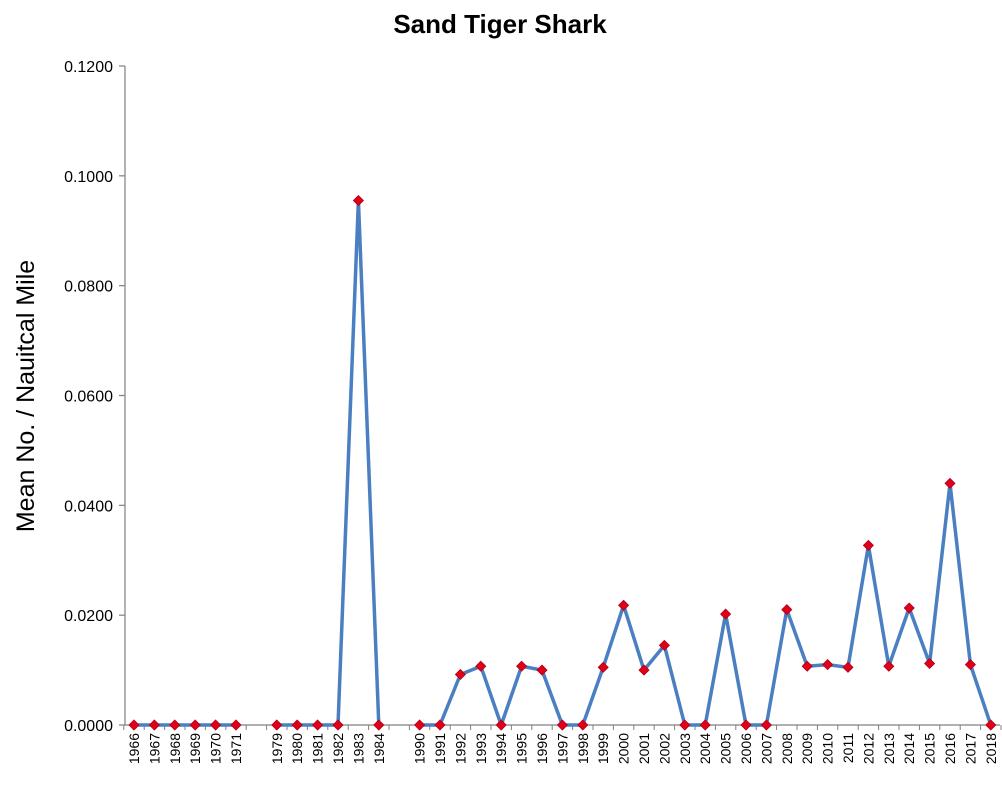 The width and height of the screenshot is (1002, 787). What do you see at coordinates (522, 748) in the screenshot?
I see `x-tick-label: 1995` at bounding box center [522, 748].